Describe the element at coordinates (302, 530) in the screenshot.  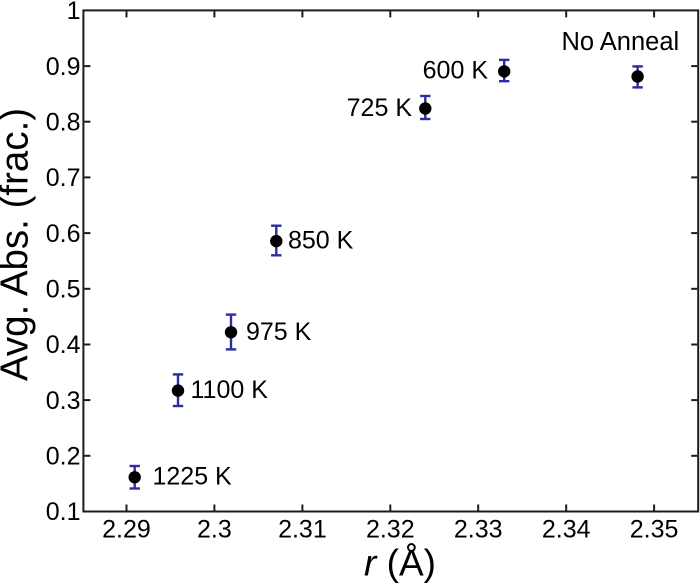
I see `svg-text: 2.31` at that location.